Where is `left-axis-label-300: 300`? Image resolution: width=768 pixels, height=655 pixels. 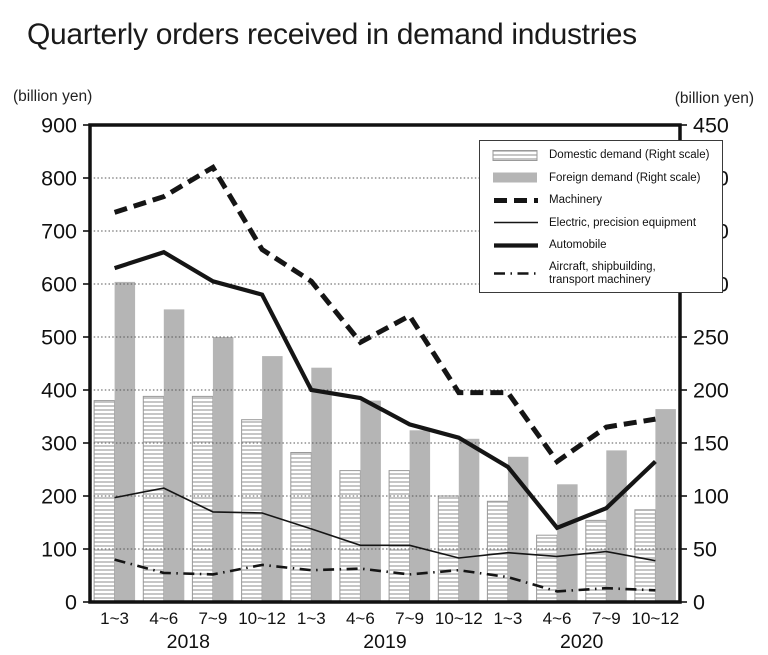
left-axis-label-300: 300 is located at coordinates (59, 444).